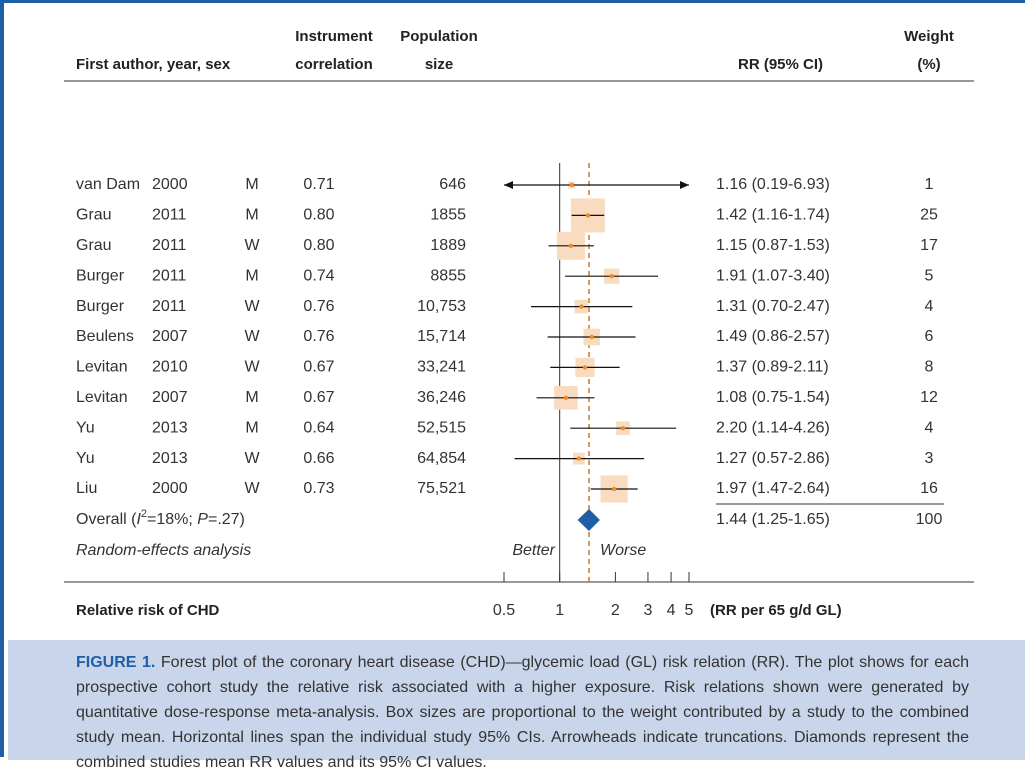 The width and height of the screenshot is (1025, 775). What do you see at coordinates (441, 458) in the screenshot?
I see `population: 64,854` at bounding box center [441, 458].